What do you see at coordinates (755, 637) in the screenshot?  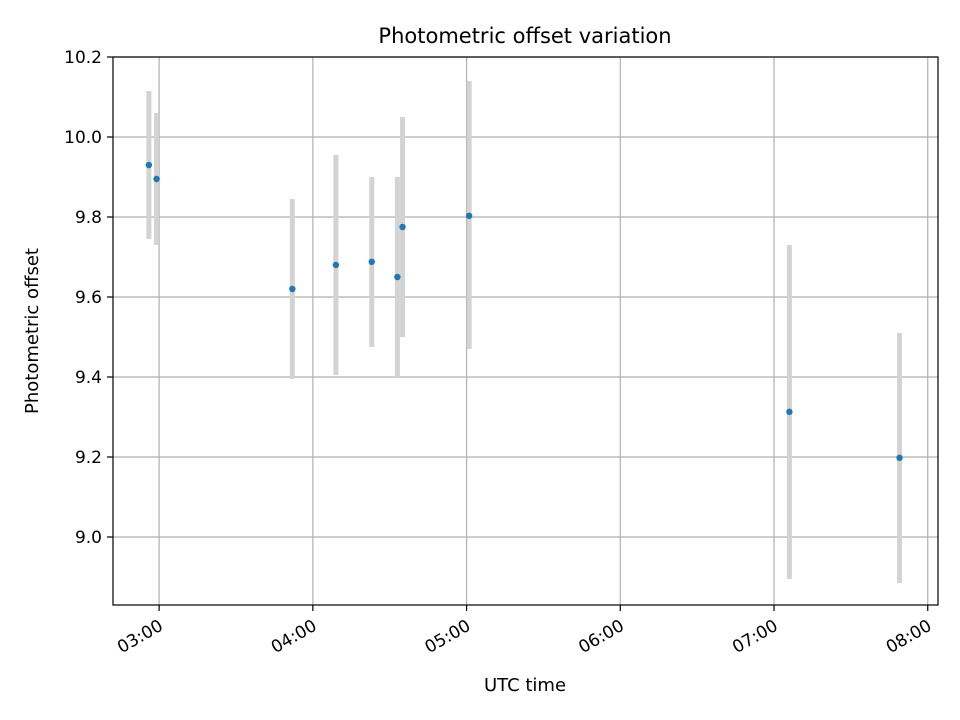 I see `x-tick-label: 07:00` at bounding box center [755, 637].